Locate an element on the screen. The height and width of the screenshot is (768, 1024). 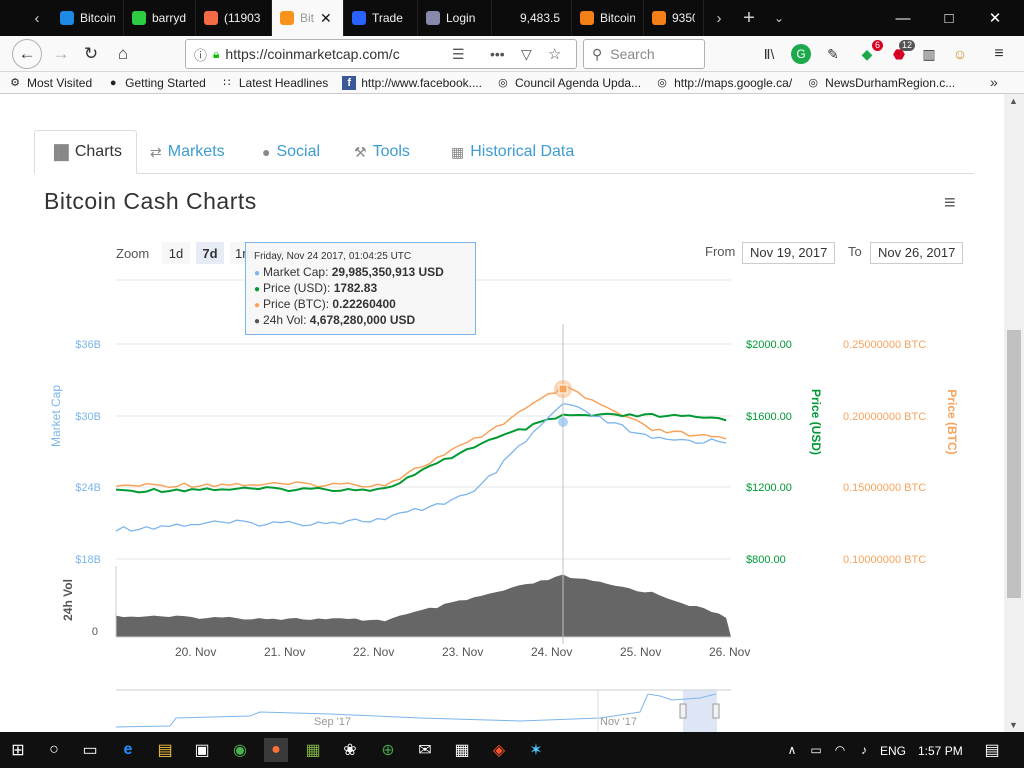
addon-face-icon: ☺ is located at coordinates (960, 54).